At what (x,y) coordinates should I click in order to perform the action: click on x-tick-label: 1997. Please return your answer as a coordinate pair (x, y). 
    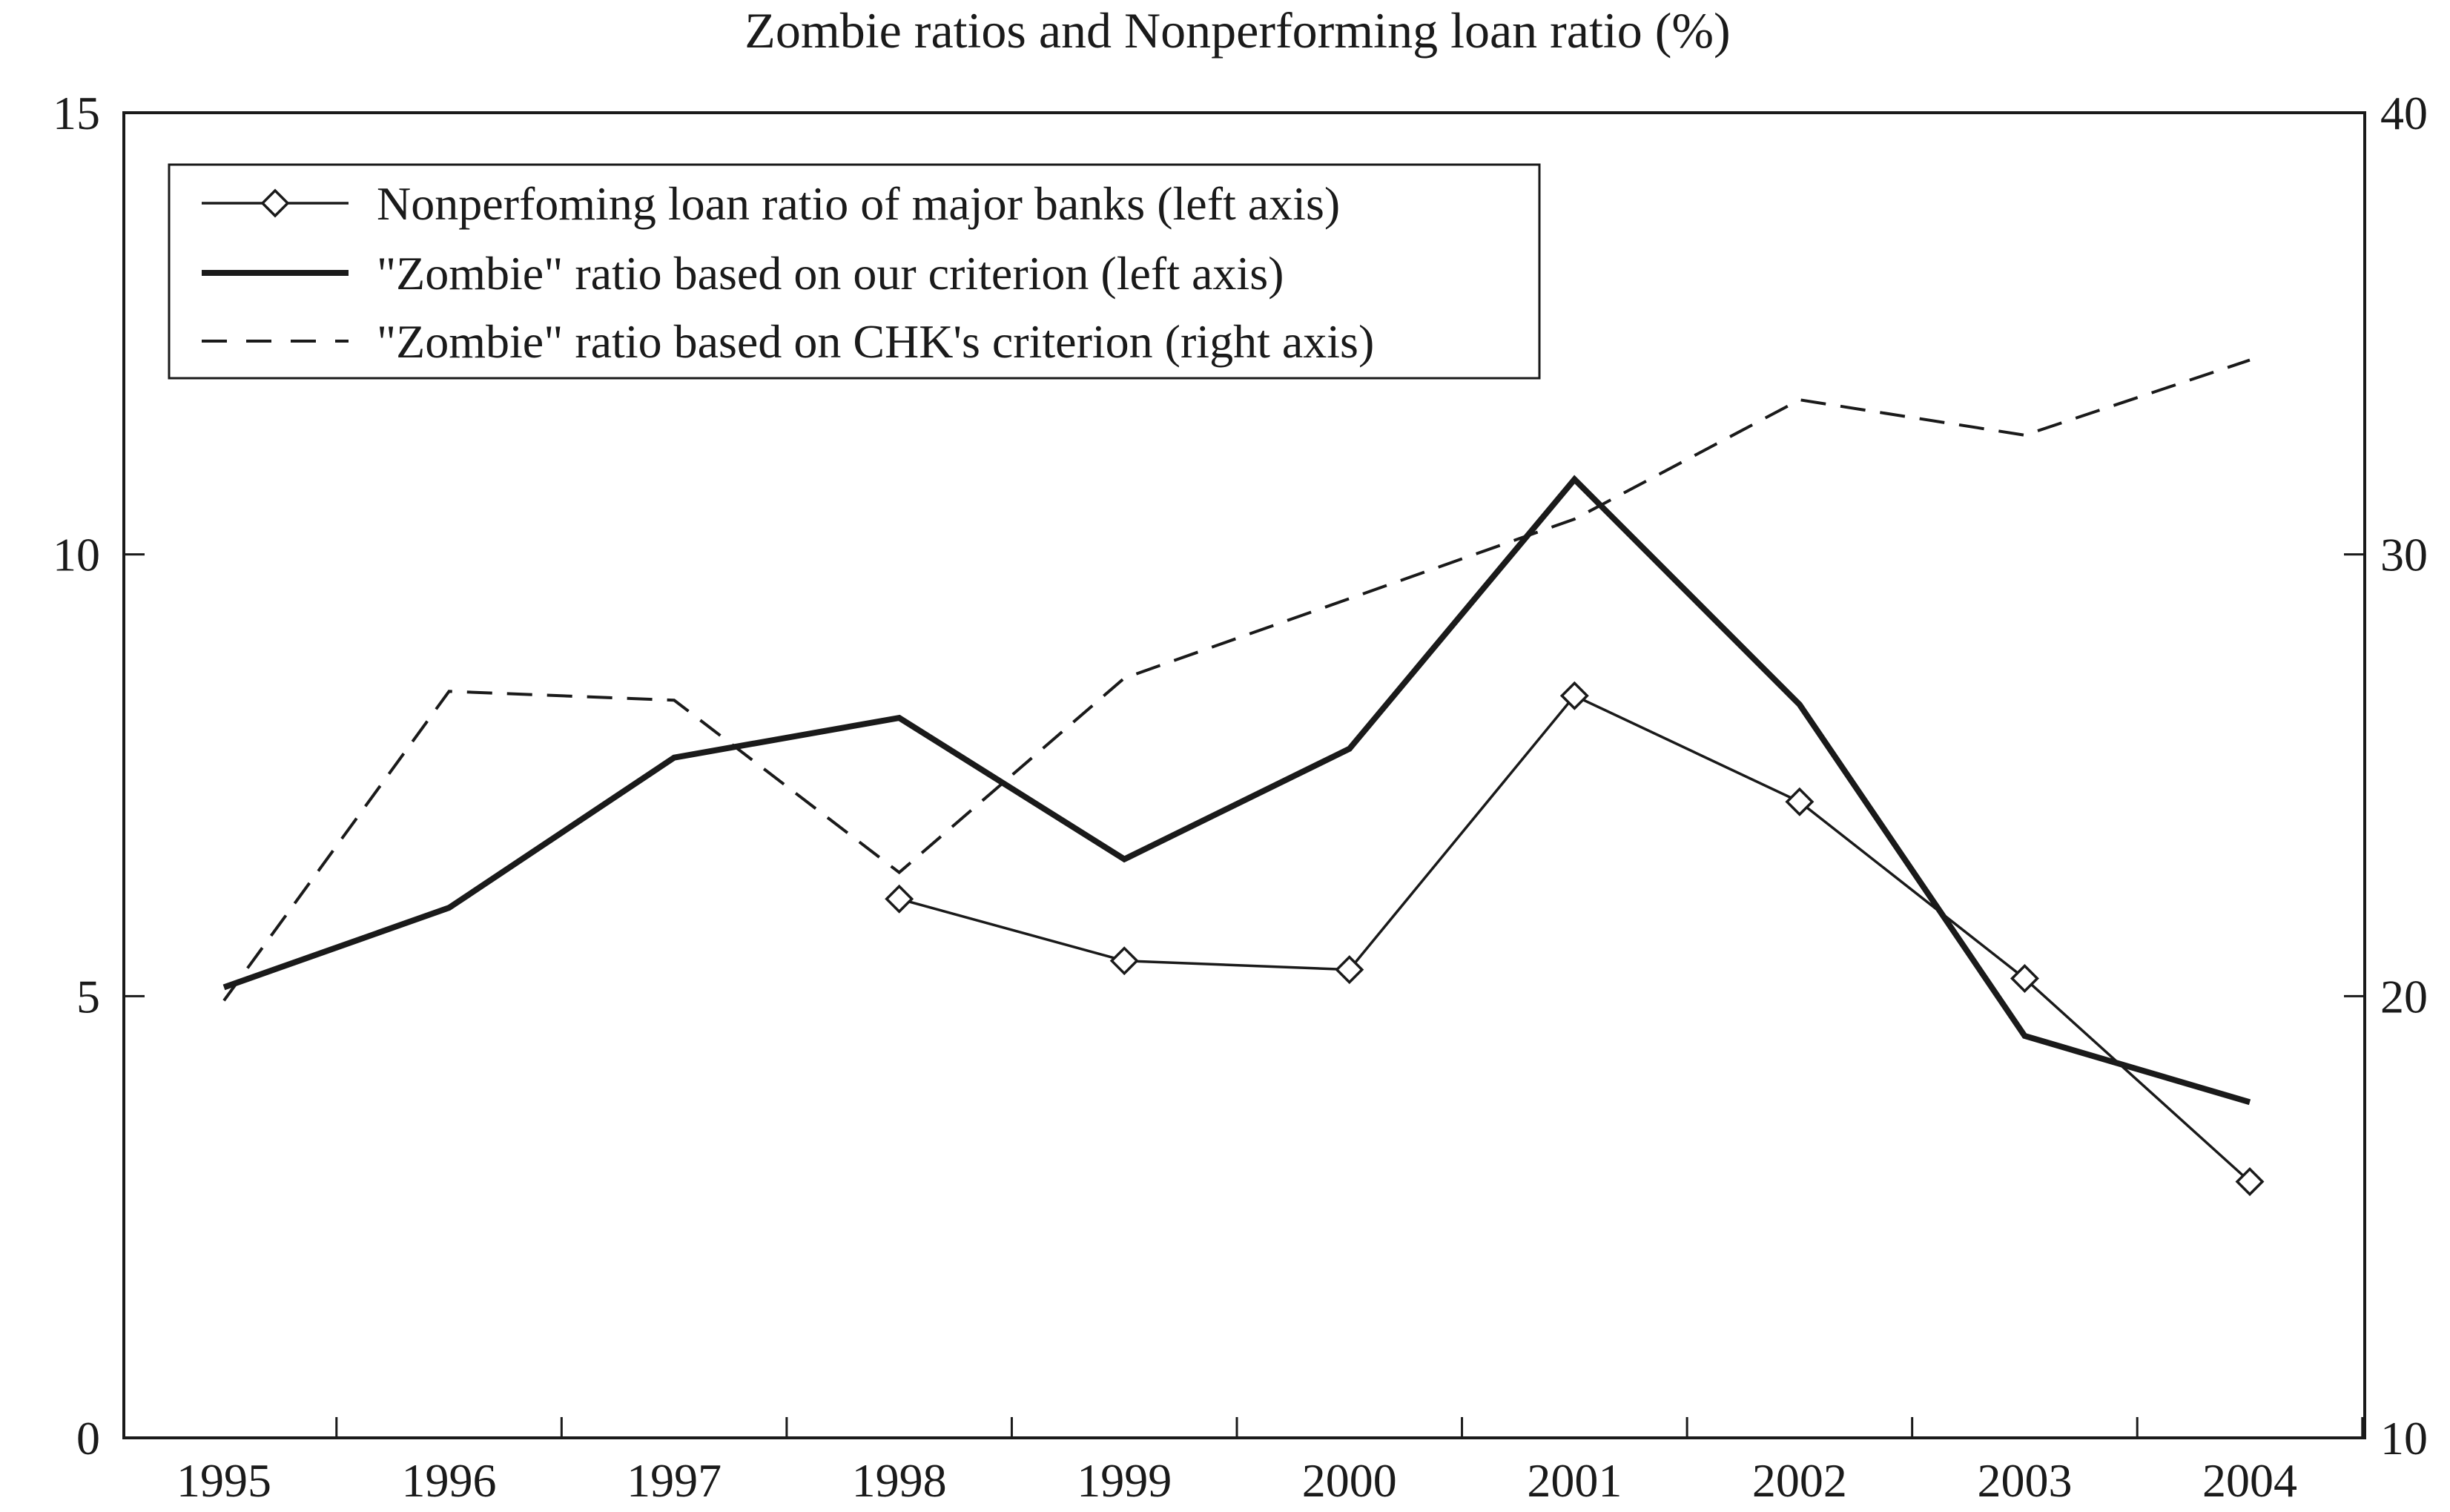
    Looking at the image, I should click on (674, 1480).